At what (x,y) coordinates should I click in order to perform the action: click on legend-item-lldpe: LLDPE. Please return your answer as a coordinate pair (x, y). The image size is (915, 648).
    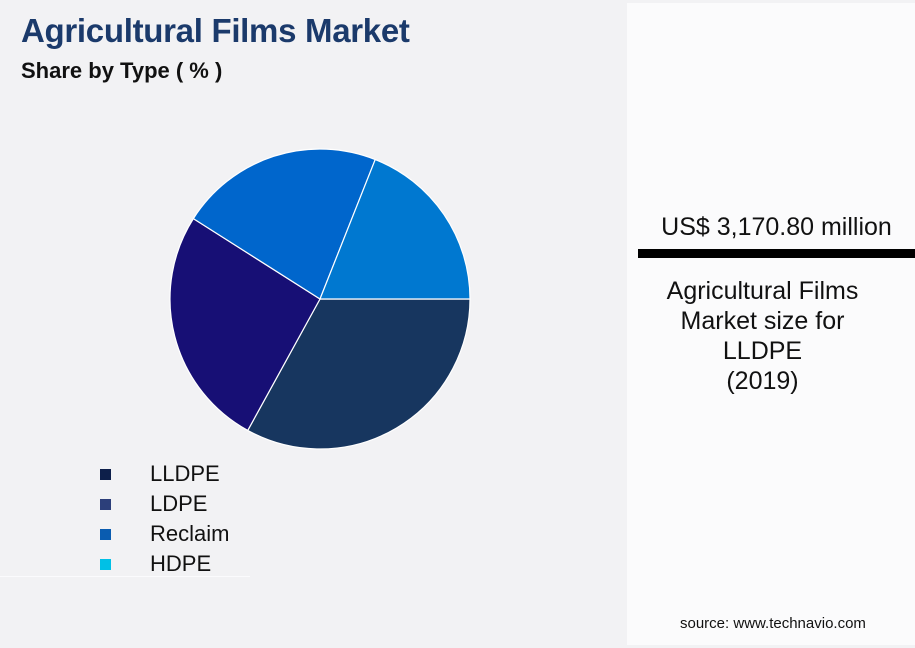
    Looking at the image, I should click on (164, 474).